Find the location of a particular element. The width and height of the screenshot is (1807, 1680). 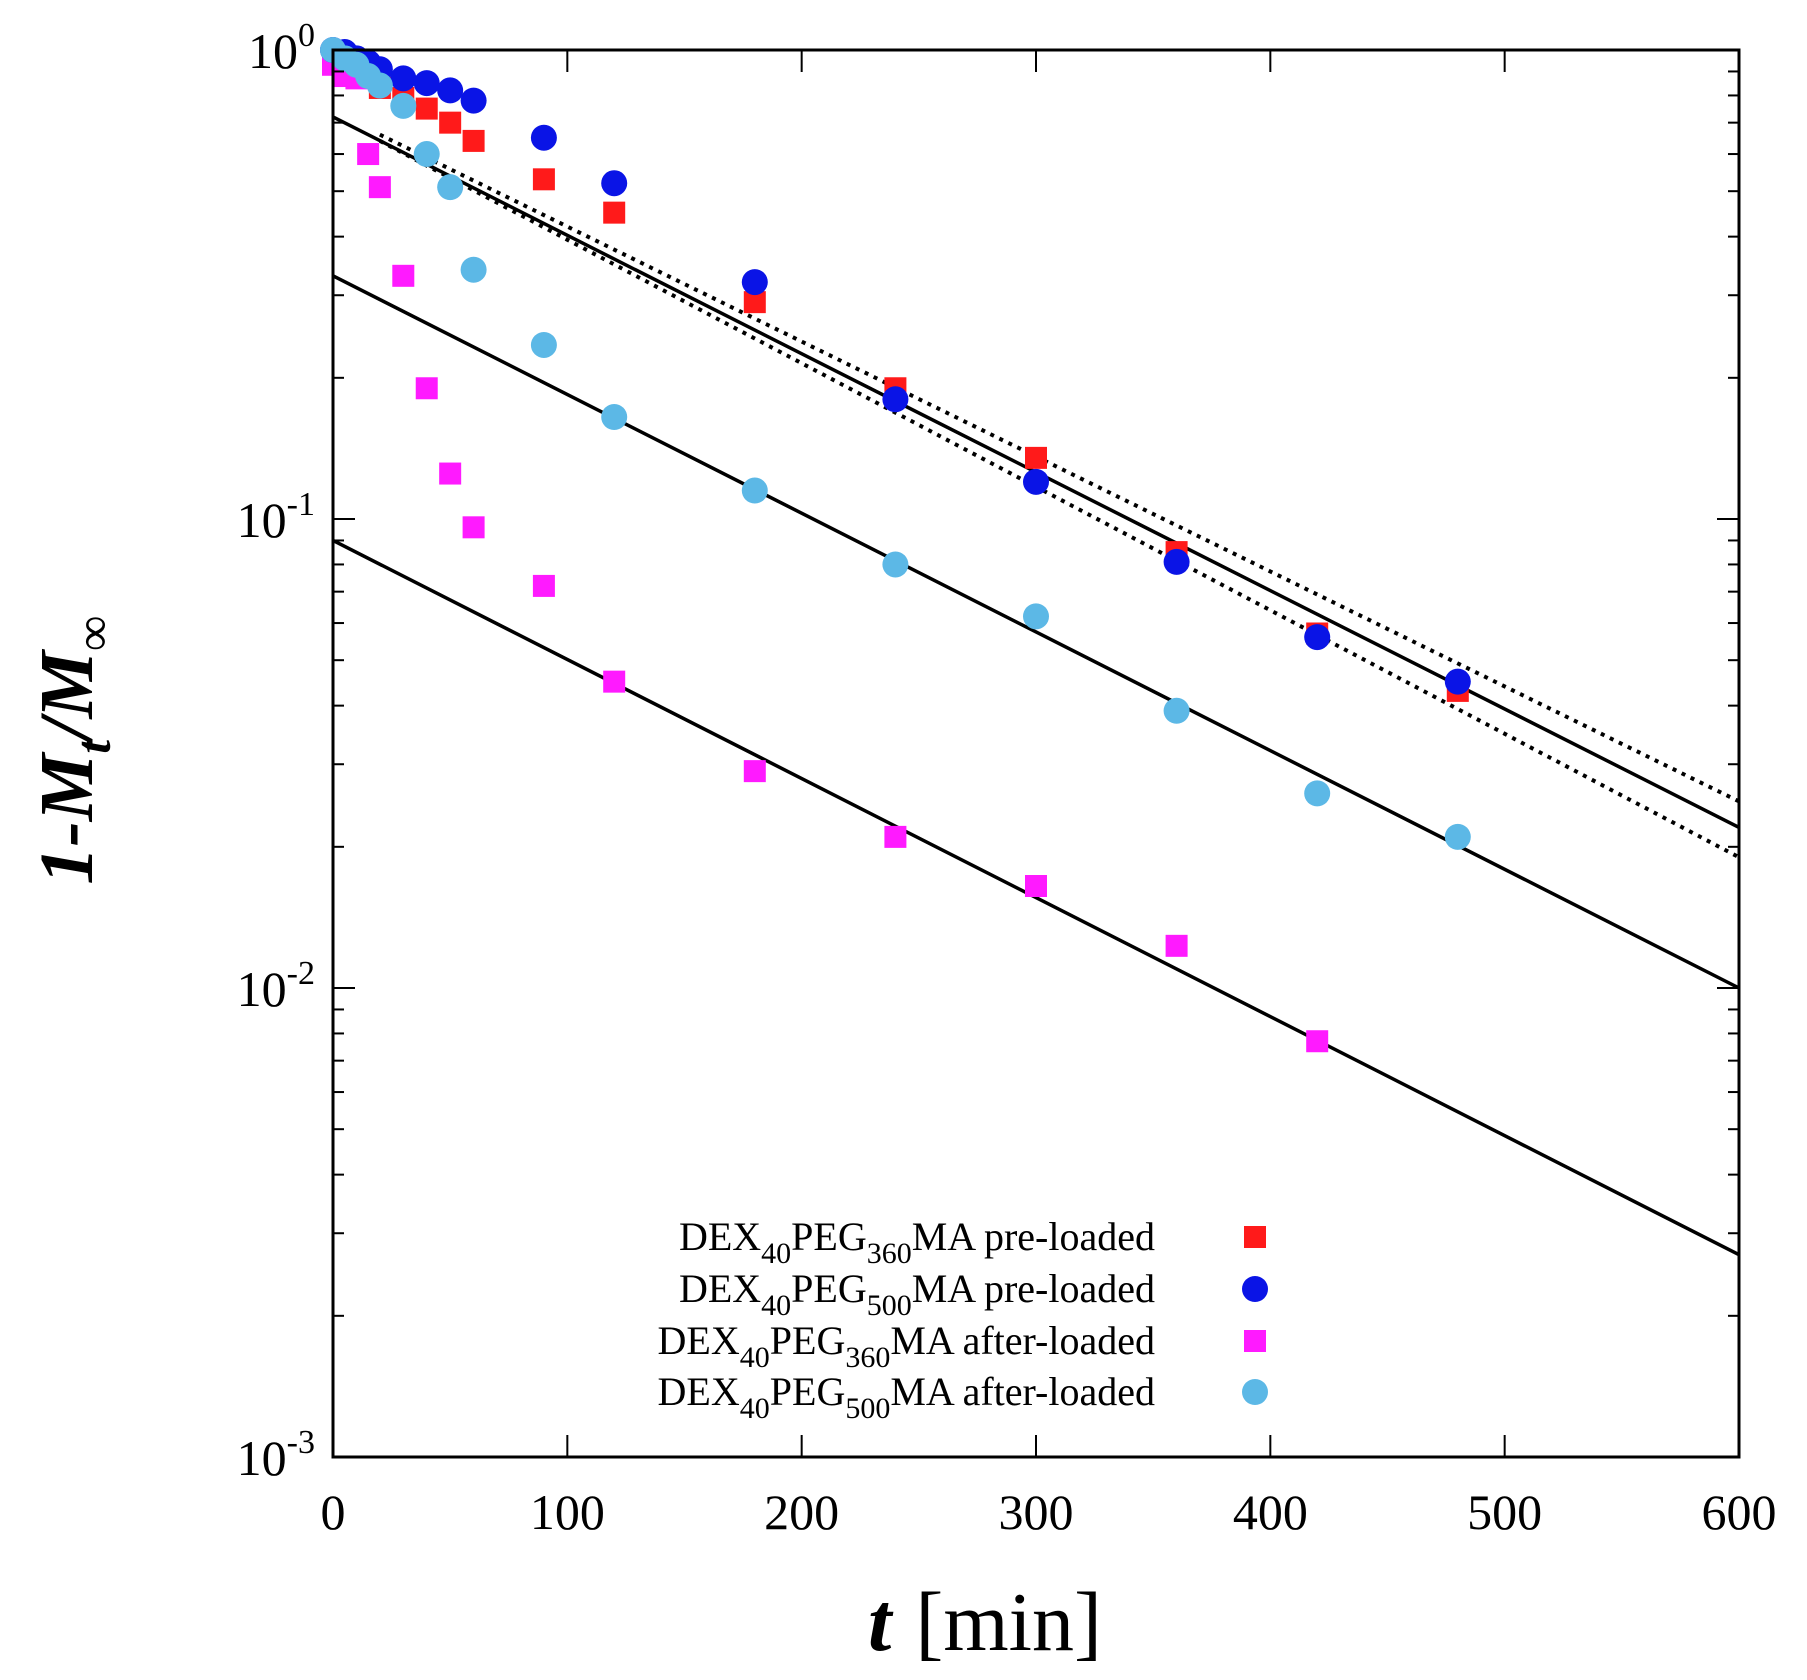

legend-label: DEX40PEG360MA pre-loaded is located at coordinates (917, 1242).